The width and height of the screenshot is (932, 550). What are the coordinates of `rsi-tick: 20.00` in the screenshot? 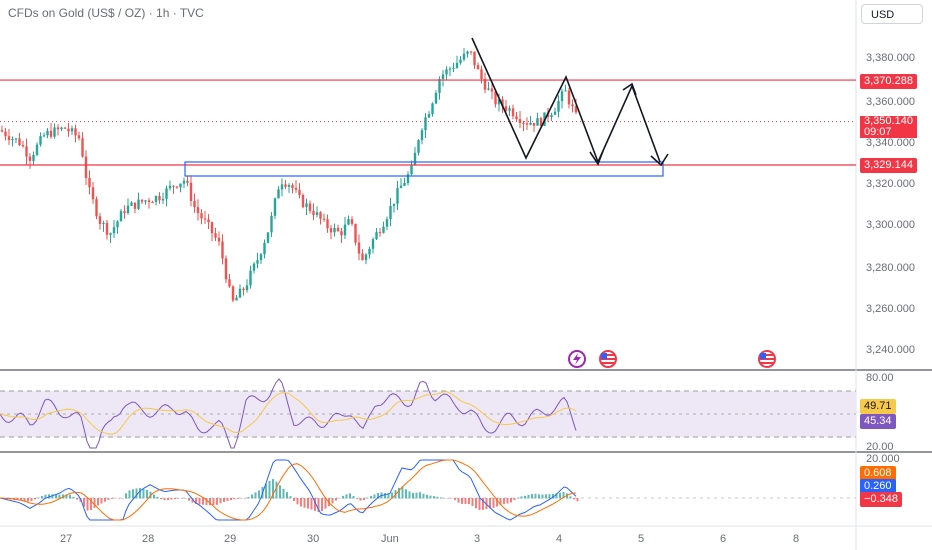 It's located at (880, 447).